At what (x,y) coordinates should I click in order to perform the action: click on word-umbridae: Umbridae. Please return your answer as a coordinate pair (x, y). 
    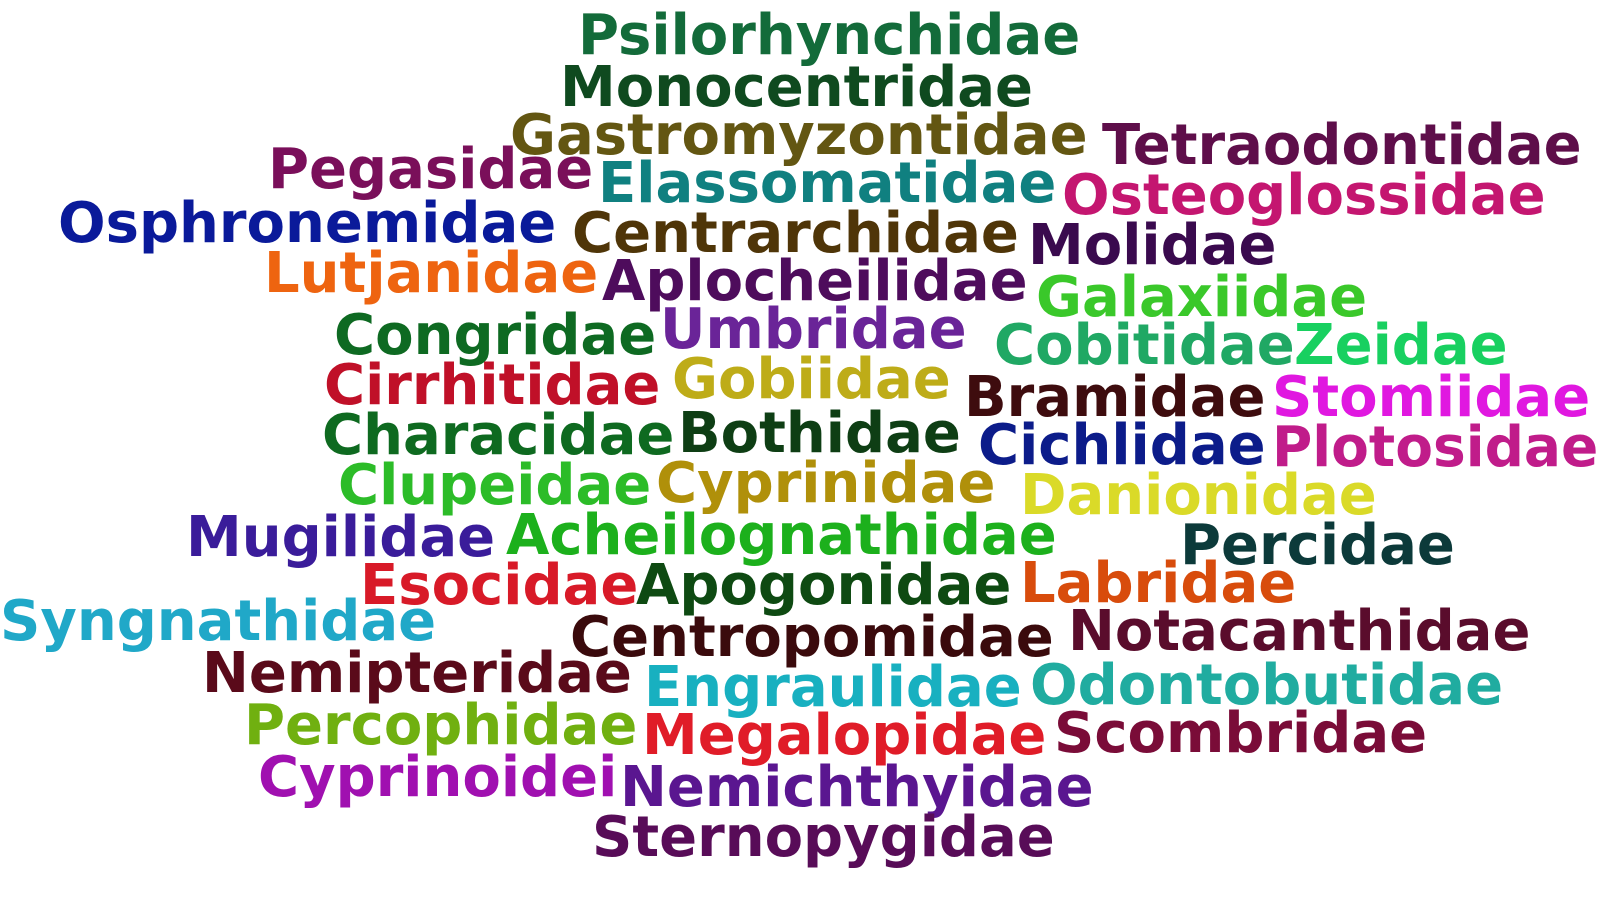
    Looking at the image, I should click on (813, 329).